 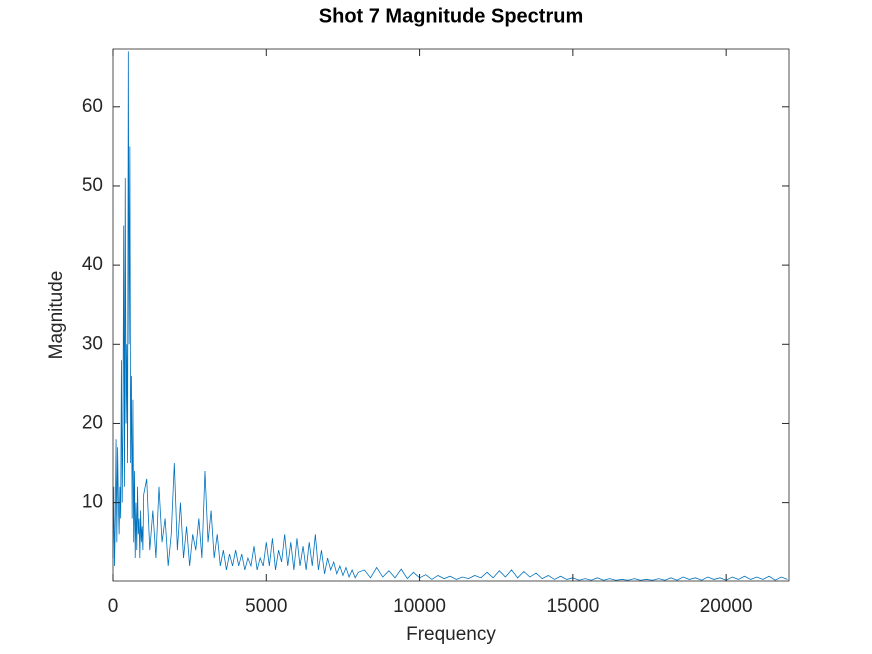 I want to click on x-tick-label: 10000, so click(x=419, y=606).